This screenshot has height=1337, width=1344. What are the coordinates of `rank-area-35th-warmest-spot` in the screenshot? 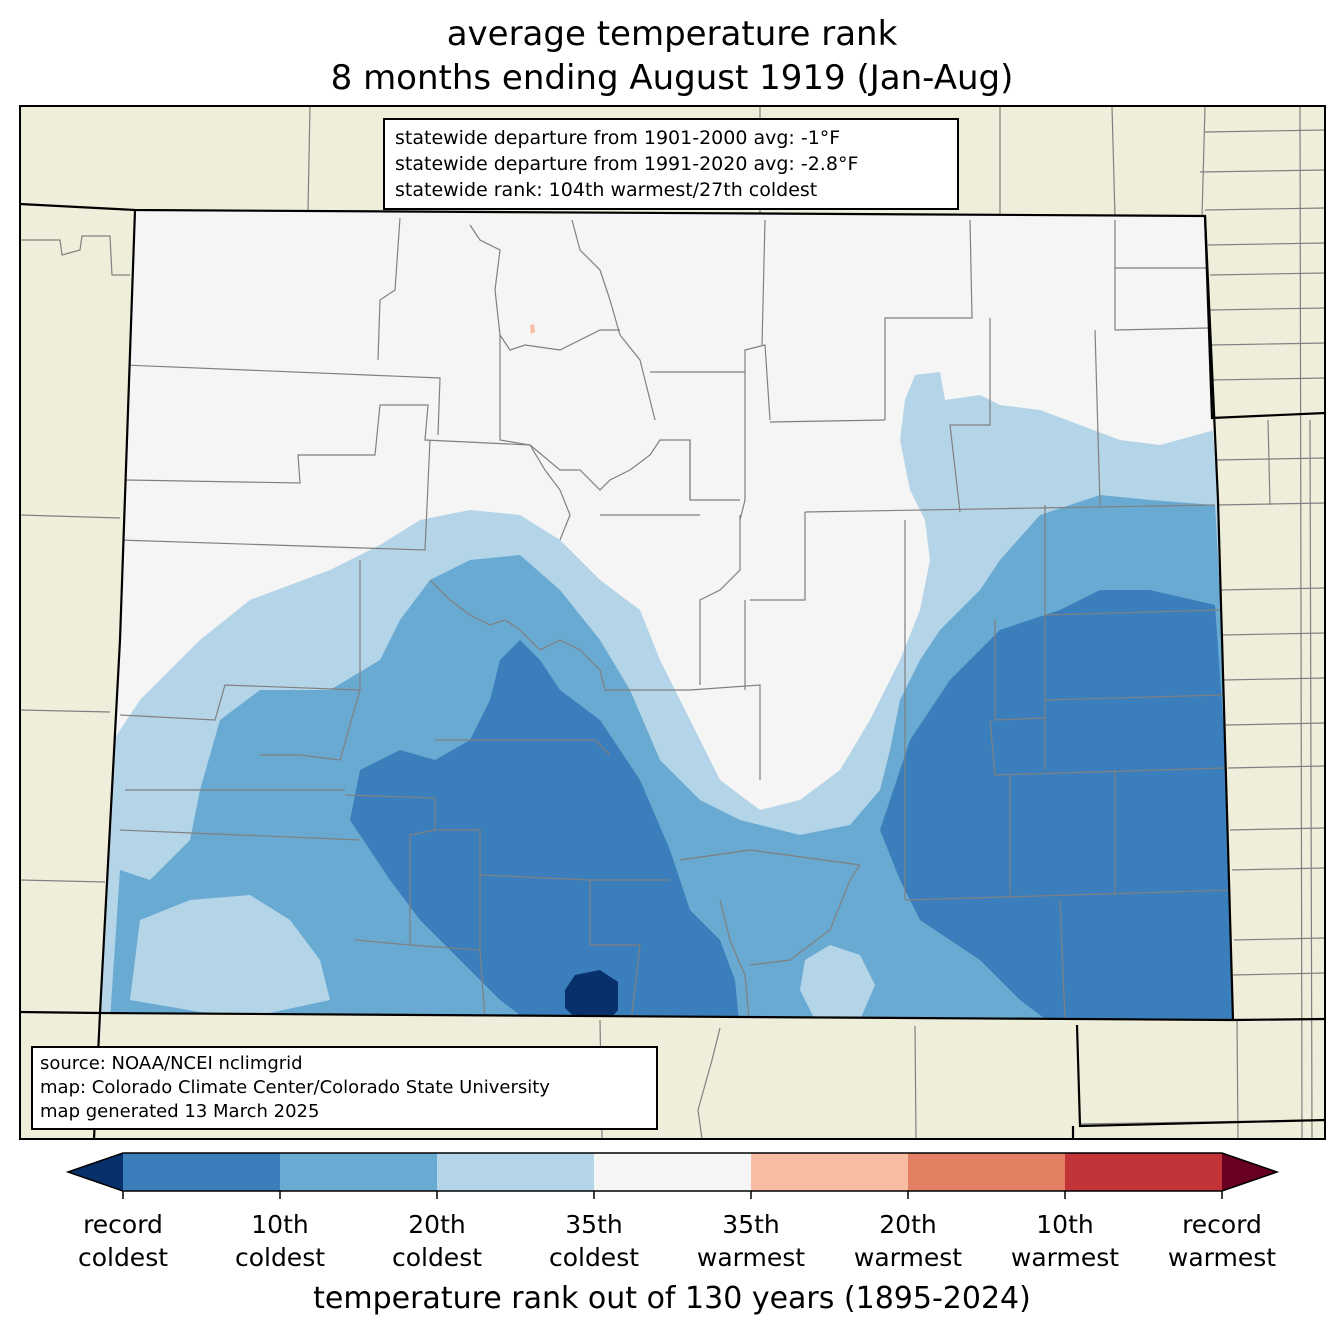 It's located at (532, 329).